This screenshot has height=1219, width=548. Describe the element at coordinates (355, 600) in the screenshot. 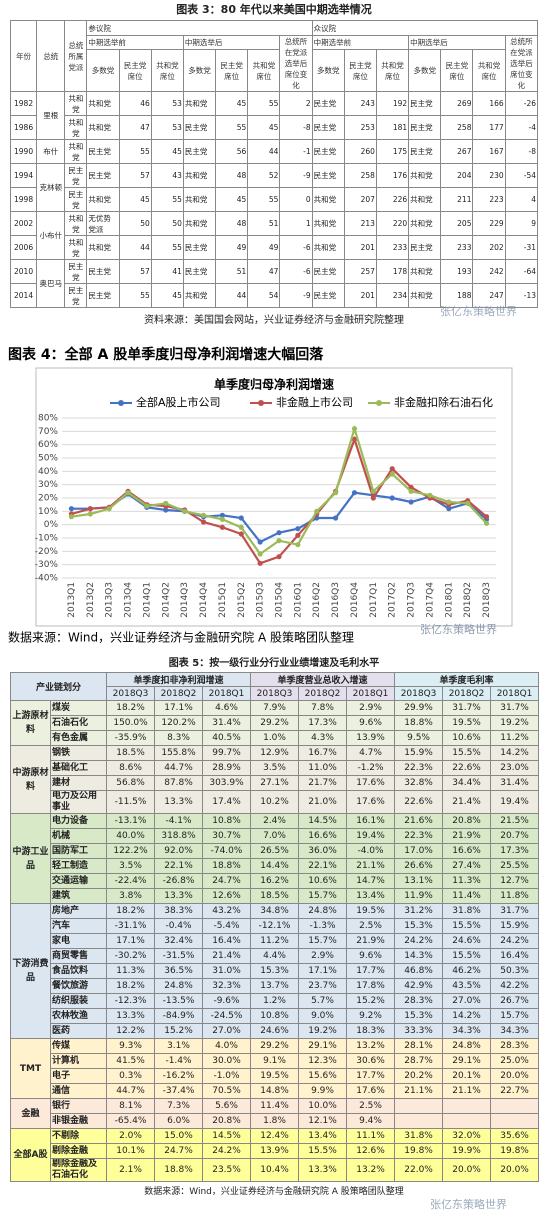

I see `x-tick-label: 2016Q4` at that location.